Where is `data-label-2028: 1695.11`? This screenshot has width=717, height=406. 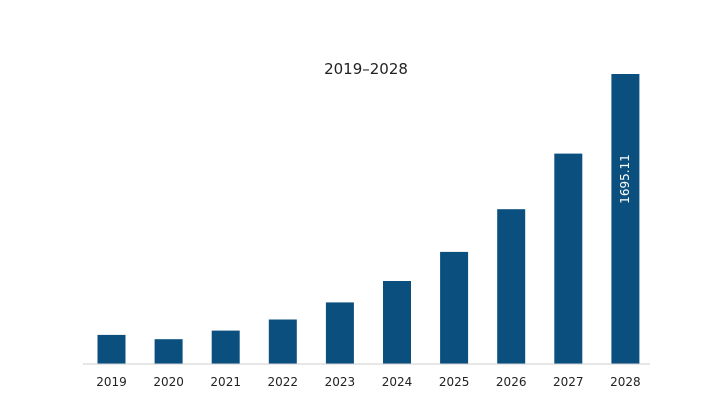
data-label-2028: 1695.11 is located at coordinates (625, 179).